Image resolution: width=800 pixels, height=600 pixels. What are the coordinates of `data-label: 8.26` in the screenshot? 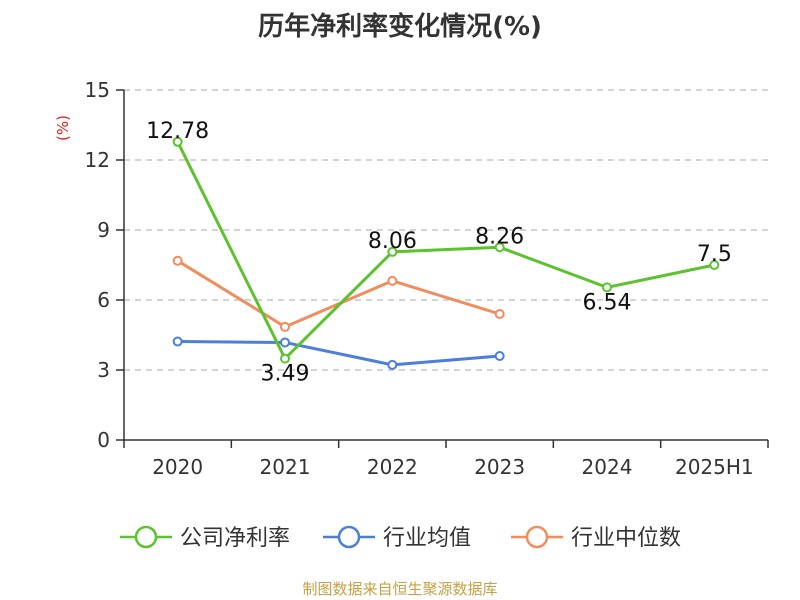 It's located at (499, 236).